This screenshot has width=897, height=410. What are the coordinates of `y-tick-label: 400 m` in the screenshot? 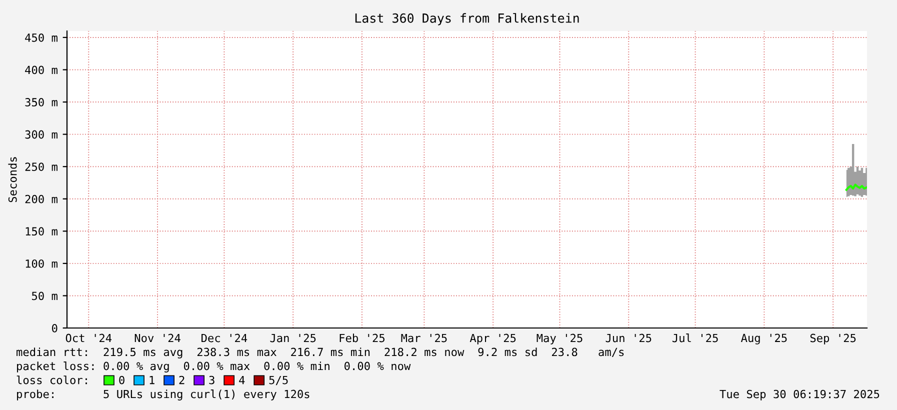 It's located at (41, 70).